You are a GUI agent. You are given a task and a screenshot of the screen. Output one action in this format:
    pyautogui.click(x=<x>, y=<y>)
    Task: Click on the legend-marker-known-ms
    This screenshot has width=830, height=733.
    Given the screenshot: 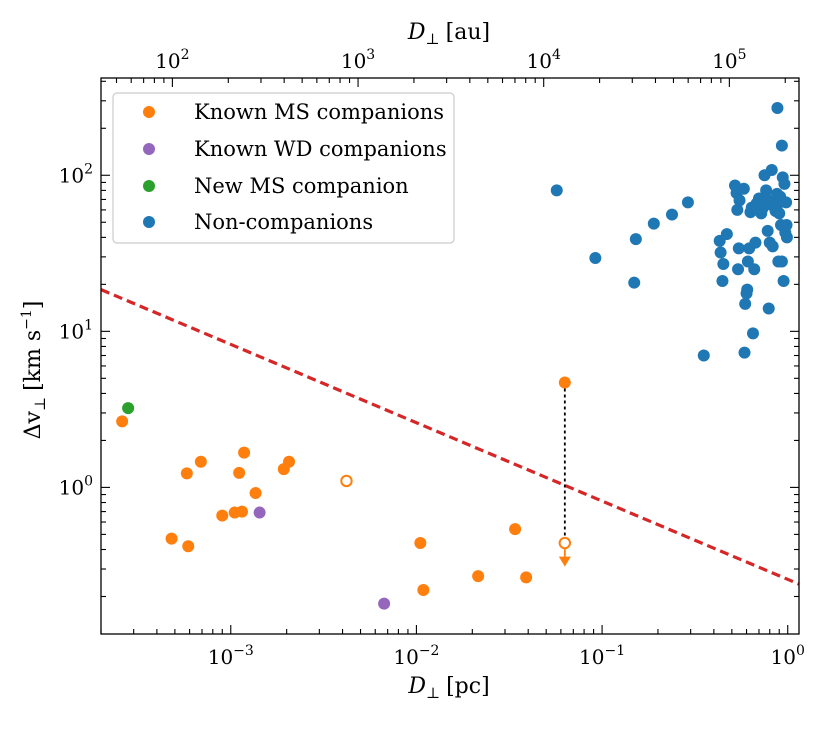 What is the action you would take?
    pyautogui.click(x=149, y=112)
    